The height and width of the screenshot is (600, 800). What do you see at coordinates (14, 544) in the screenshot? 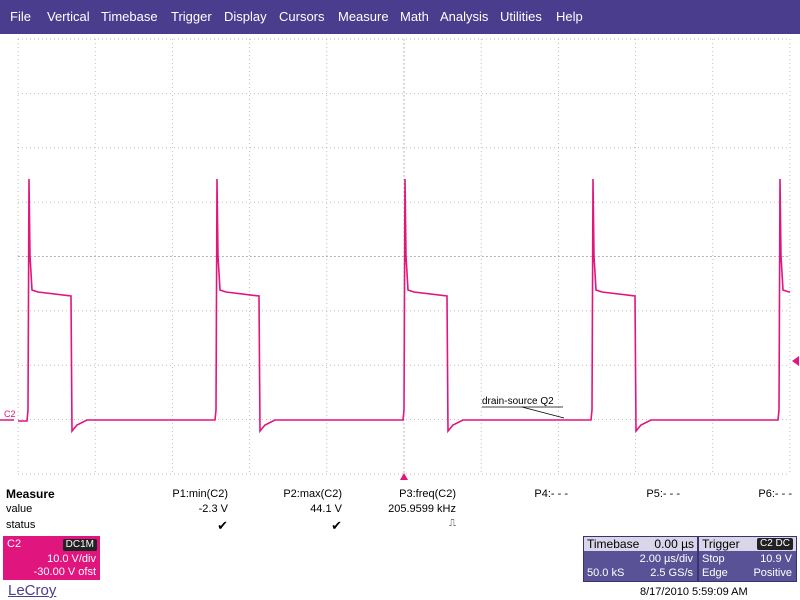
I see `channel-name: C2` at bounding box center [14, 544].